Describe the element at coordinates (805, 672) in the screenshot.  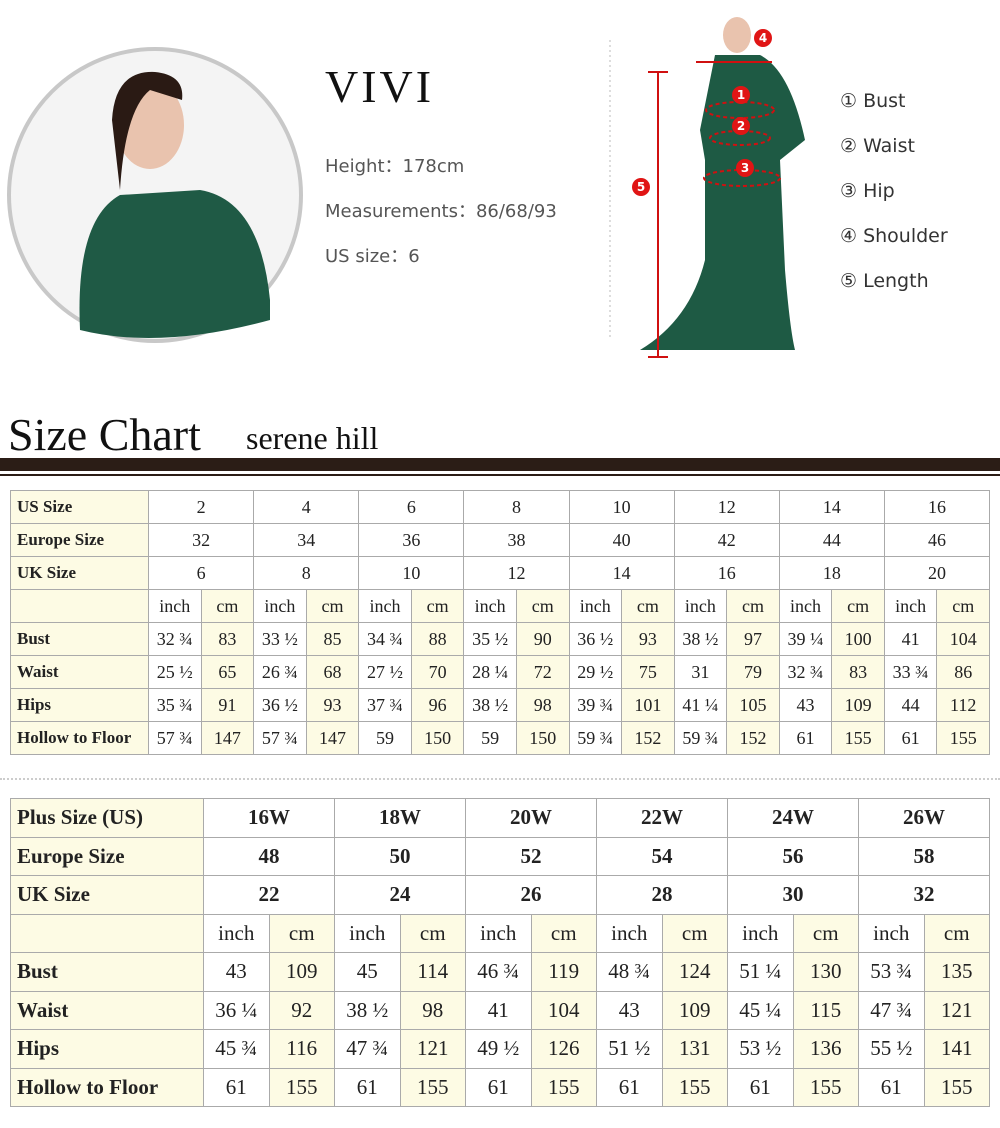
I see `measure-cell: 32 ¾` at that location.